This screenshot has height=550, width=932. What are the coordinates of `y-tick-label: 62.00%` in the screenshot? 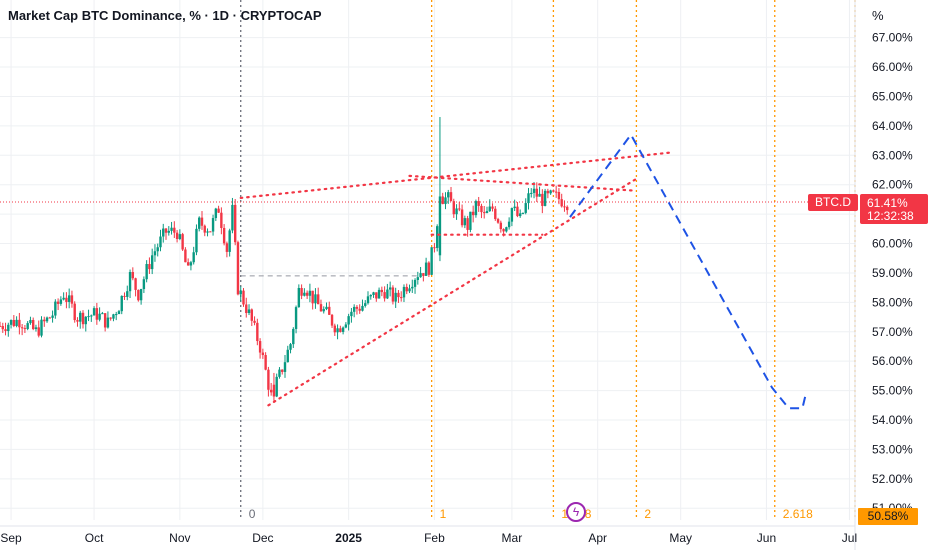 It's located at (892, 185).